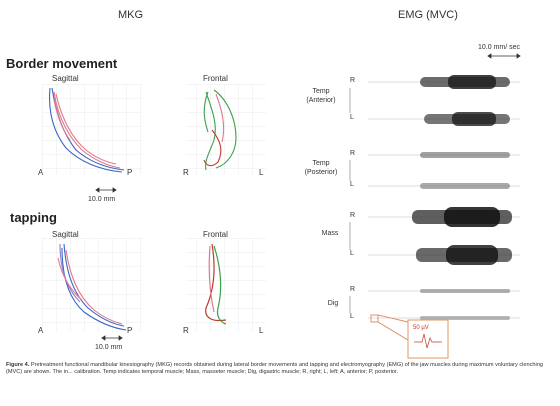 Image resolution: width=560 pixels, height=406 pixels. Describe the element at coordinates (33, 217) in the screenshot. I see `tapping-heading: tapping` at that location.